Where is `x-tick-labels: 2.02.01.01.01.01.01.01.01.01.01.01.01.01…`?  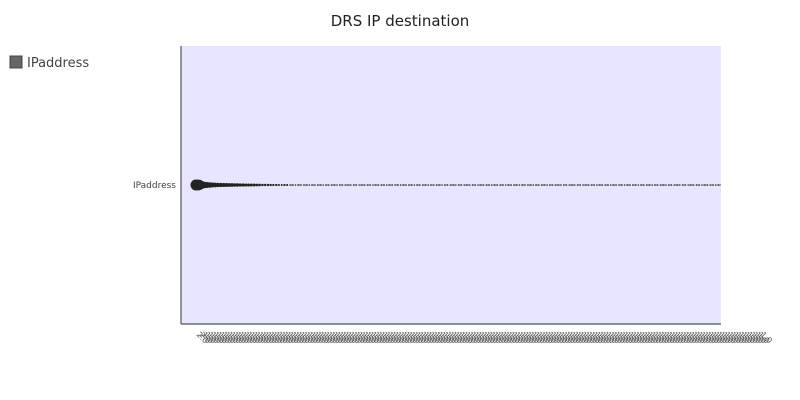 x-tick-labels: 2.02.01.01.01.01.01.01.01.01.01.01.01.01… is located at coordinates (484, 337).